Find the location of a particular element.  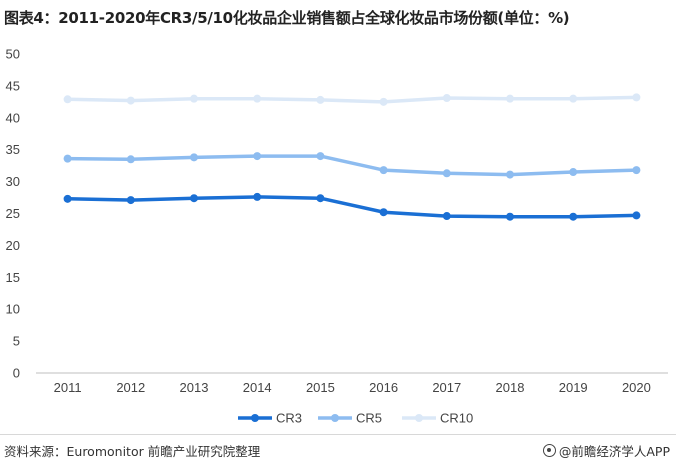

y-axis-ticks: 0 5 10 15 20 25 30 35 40 45 50 is located at coordinates (13, 214).